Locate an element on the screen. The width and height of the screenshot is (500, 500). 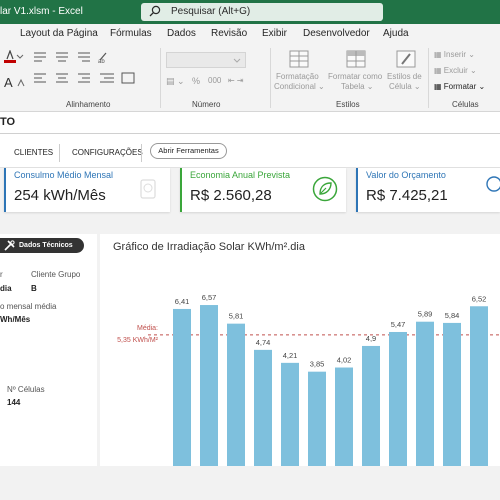
format-button: ▦ Formatar ⌄ is located at coordinates (459, 87).